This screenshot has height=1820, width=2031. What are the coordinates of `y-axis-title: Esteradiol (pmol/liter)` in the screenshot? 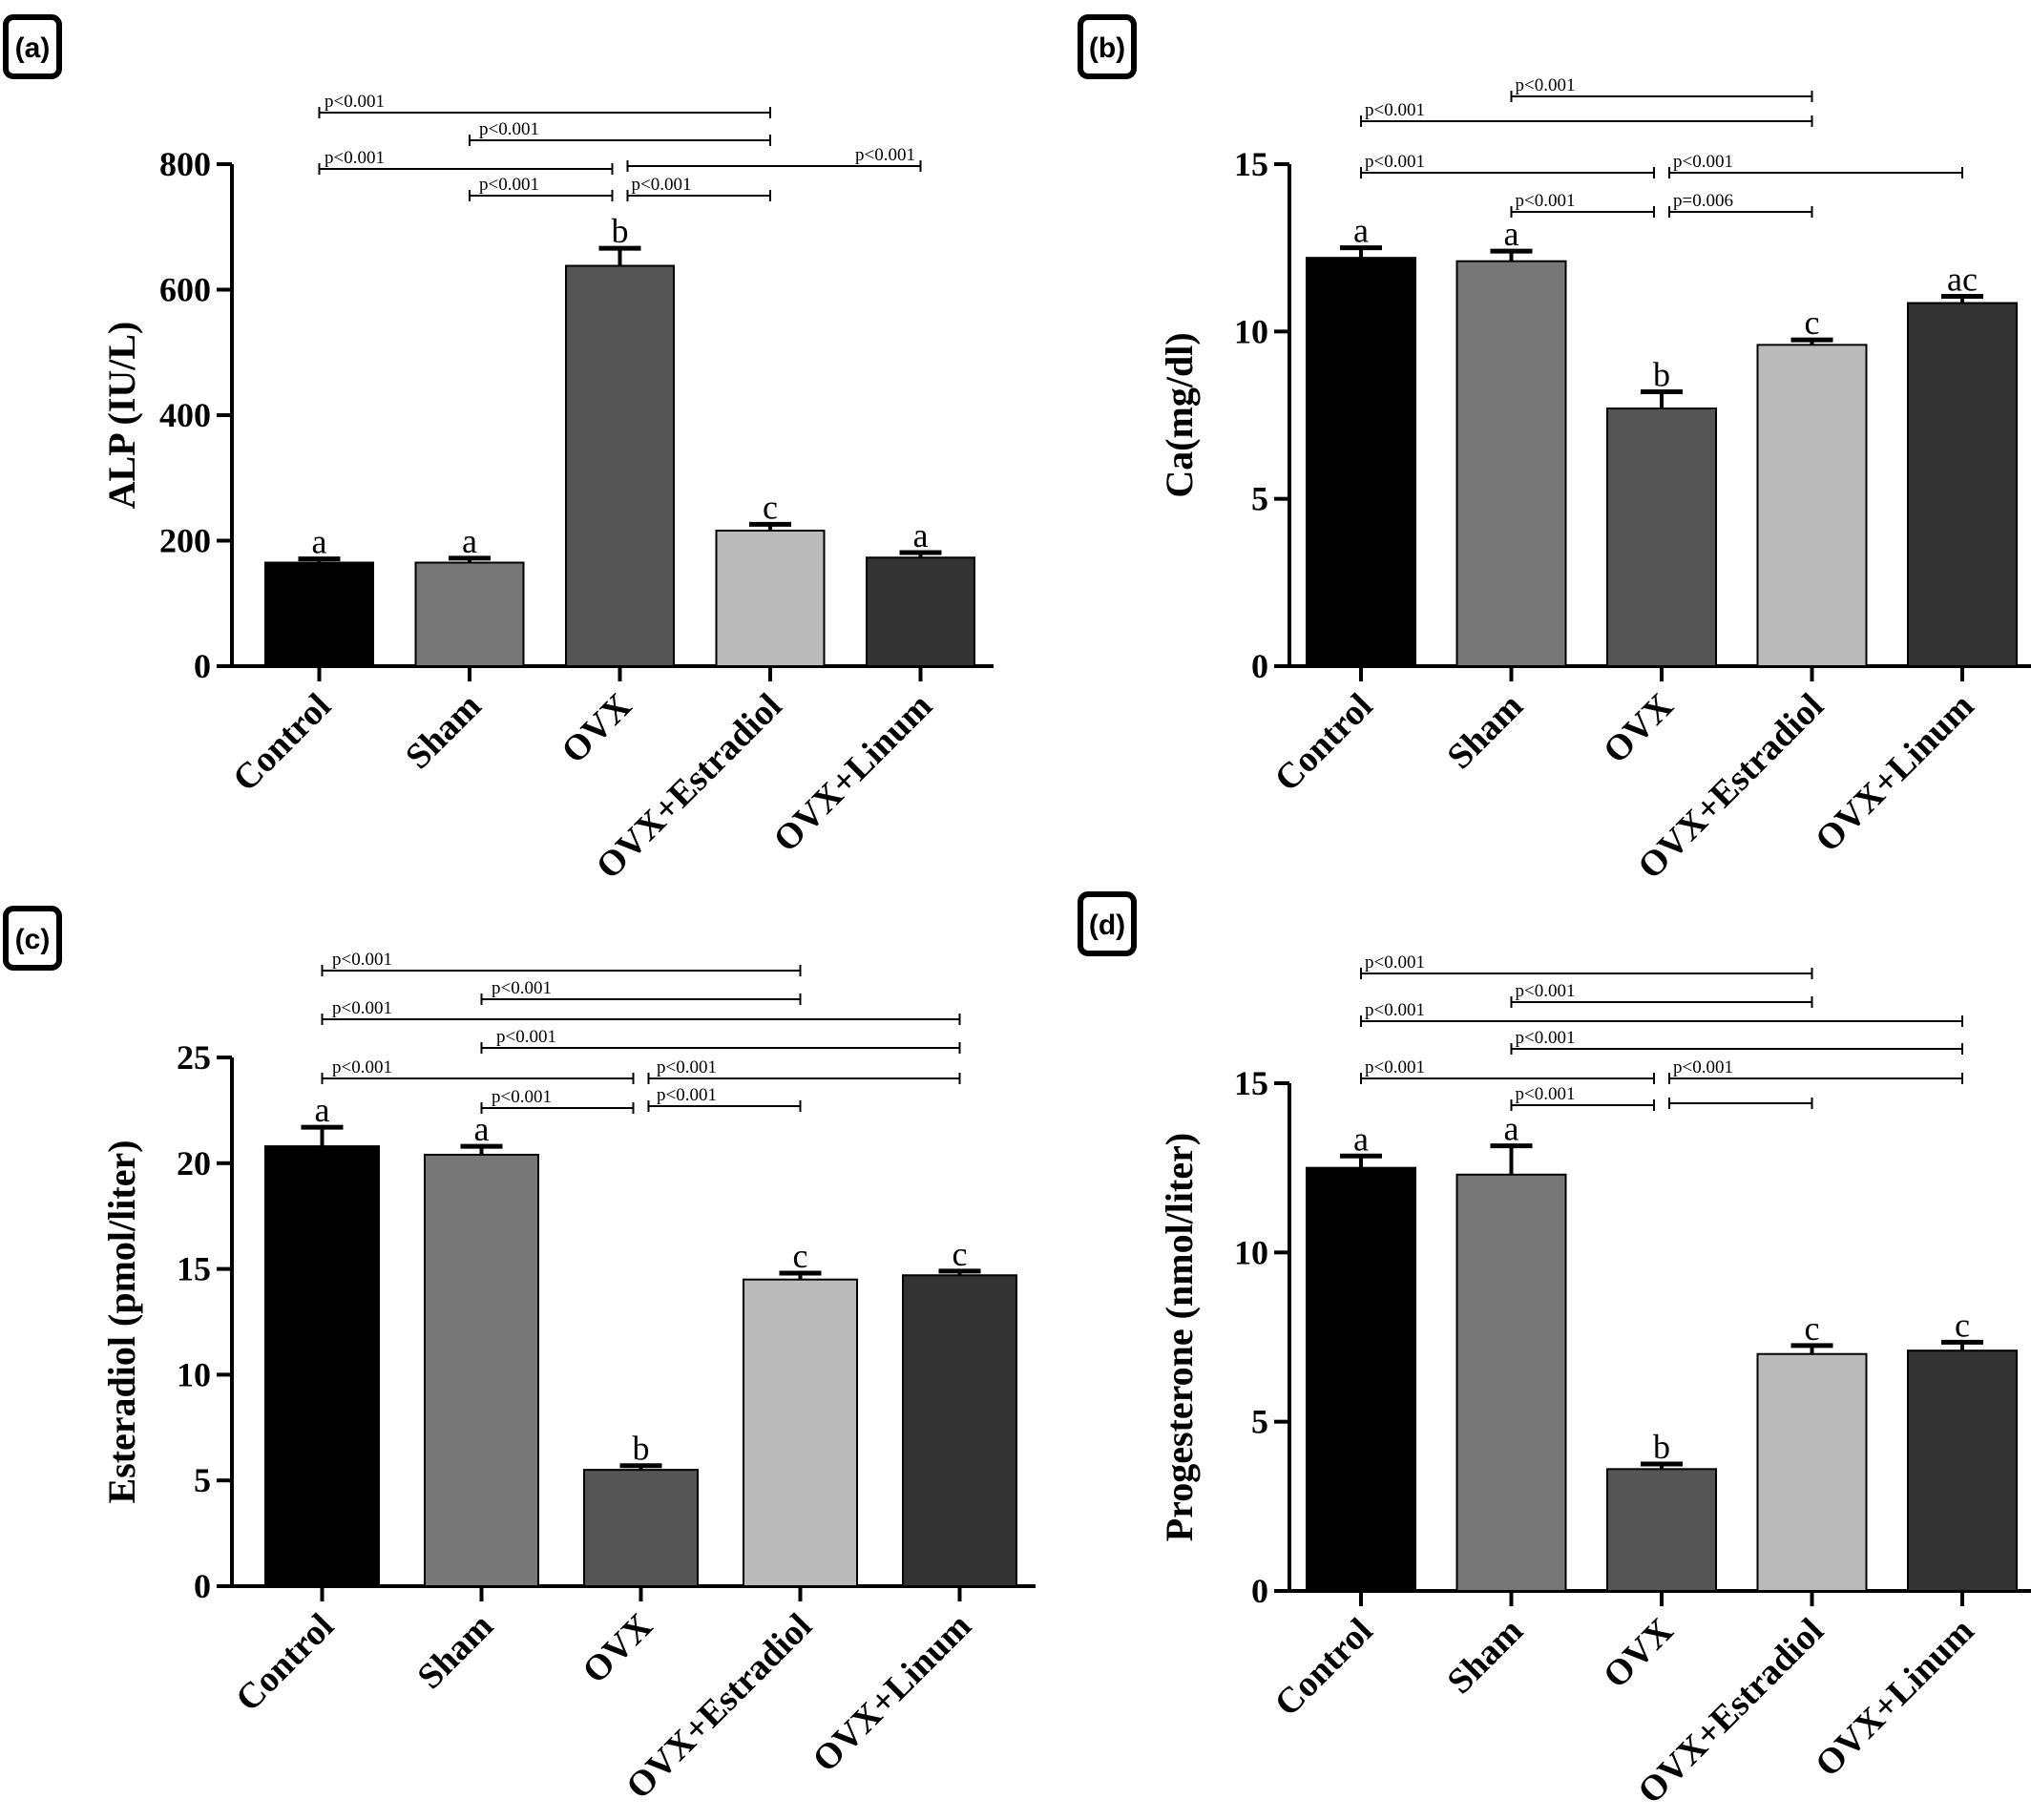 It's located at (122, 1321).